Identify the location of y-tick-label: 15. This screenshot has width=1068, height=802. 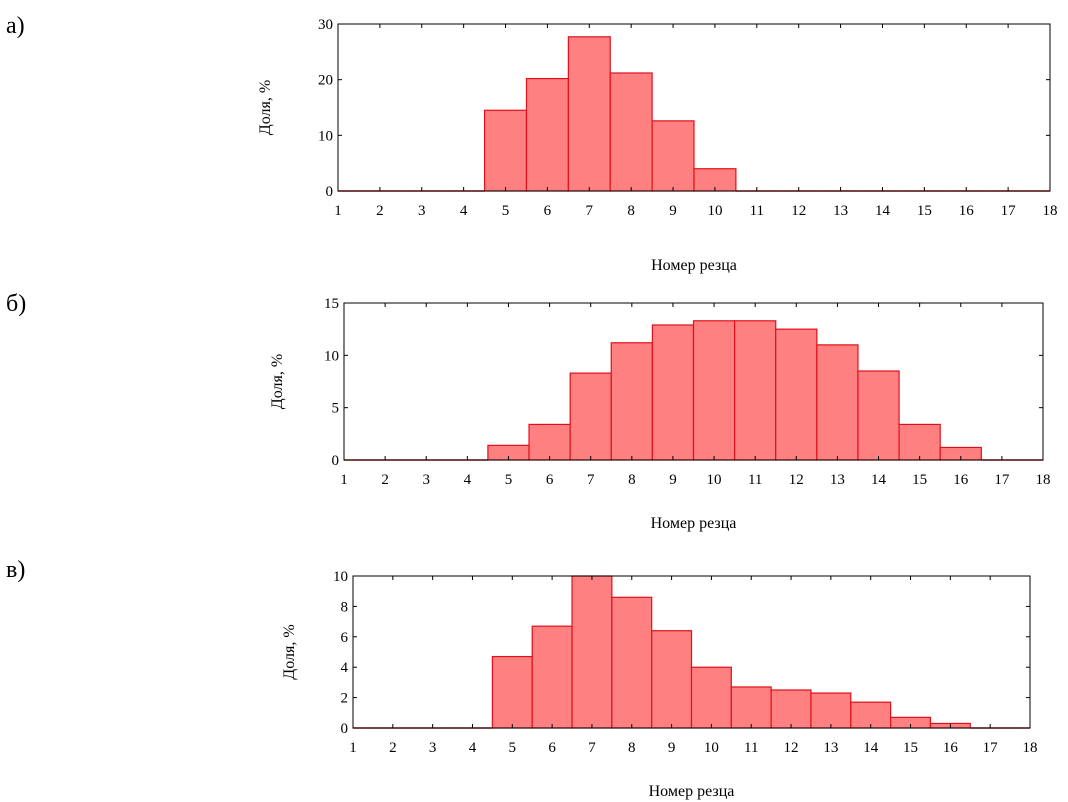
(331, 304).